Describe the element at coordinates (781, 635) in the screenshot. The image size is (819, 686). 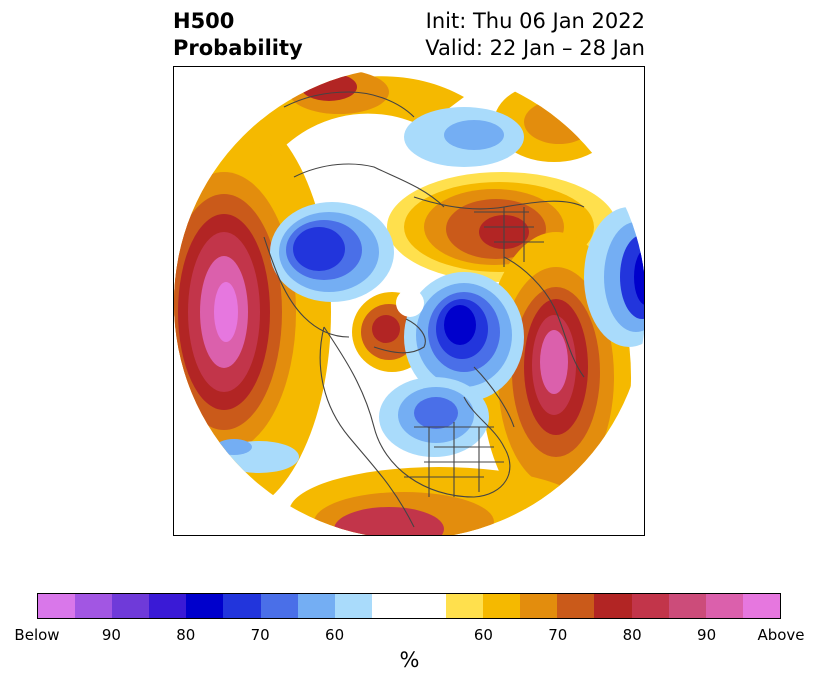
I see `colorbar-tick-label: Above` at that location.